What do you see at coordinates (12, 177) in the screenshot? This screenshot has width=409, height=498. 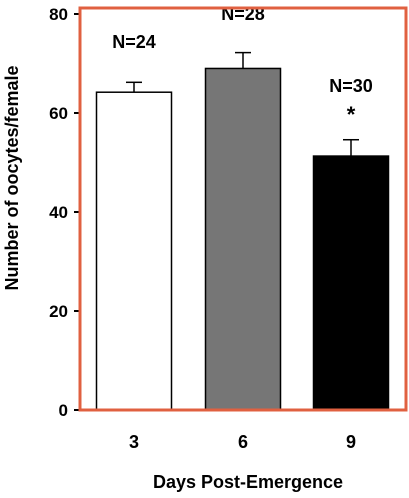 I see `y-axis-label: Number of oocytes/female` at bounding box center [12, 177].